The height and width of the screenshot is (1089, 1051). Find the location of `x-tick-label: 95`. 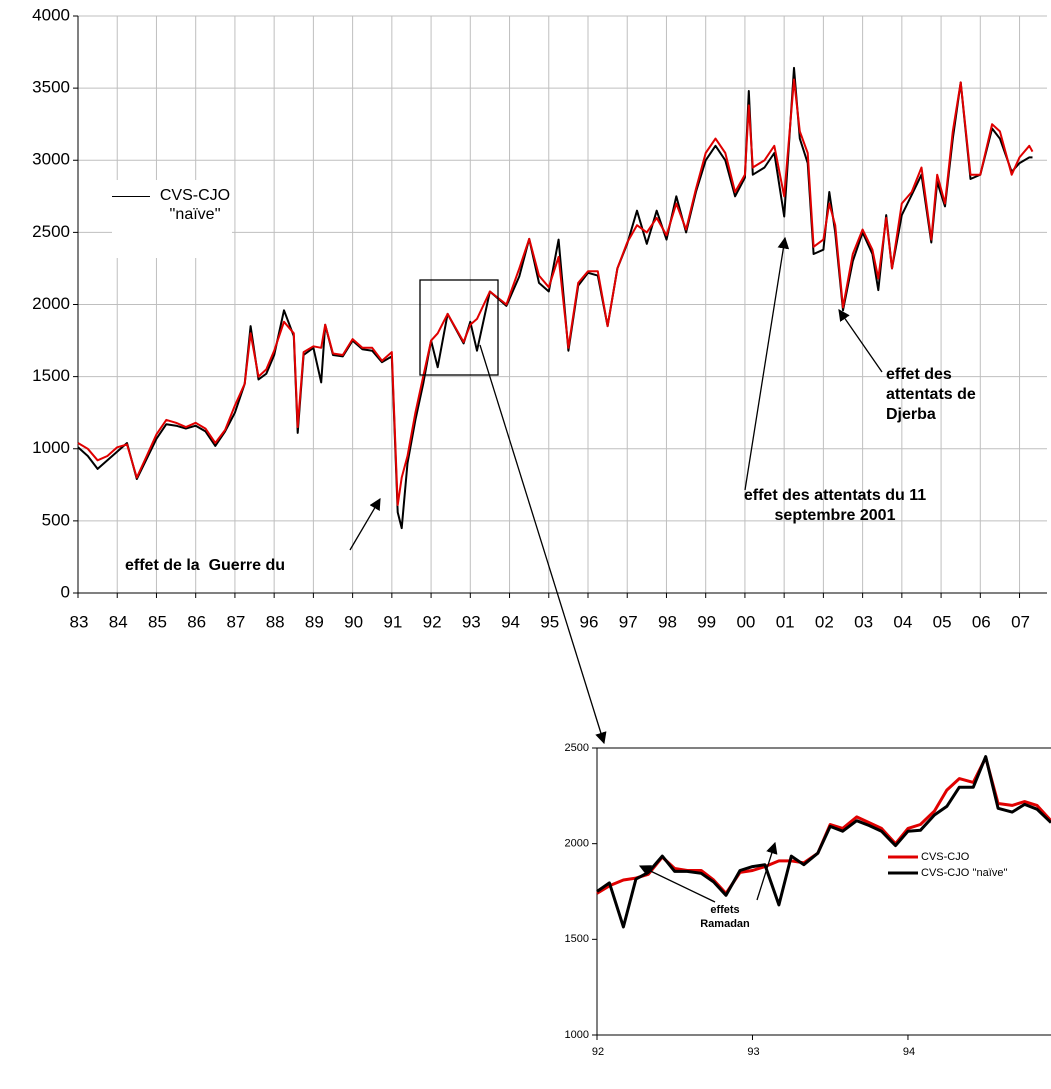

x-tick-label: 95 is located at coordinates (549, 621).